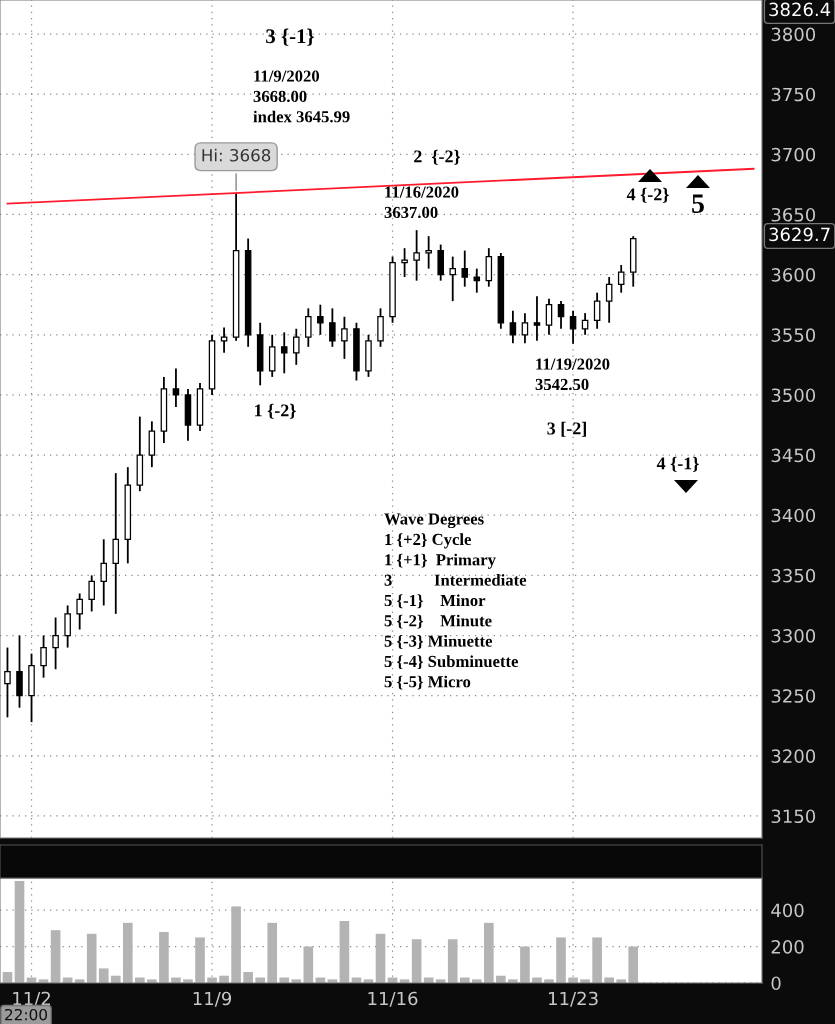 The image size is (835, 1024). I want to click on y-tick-label: 3800, so click(793, 34).